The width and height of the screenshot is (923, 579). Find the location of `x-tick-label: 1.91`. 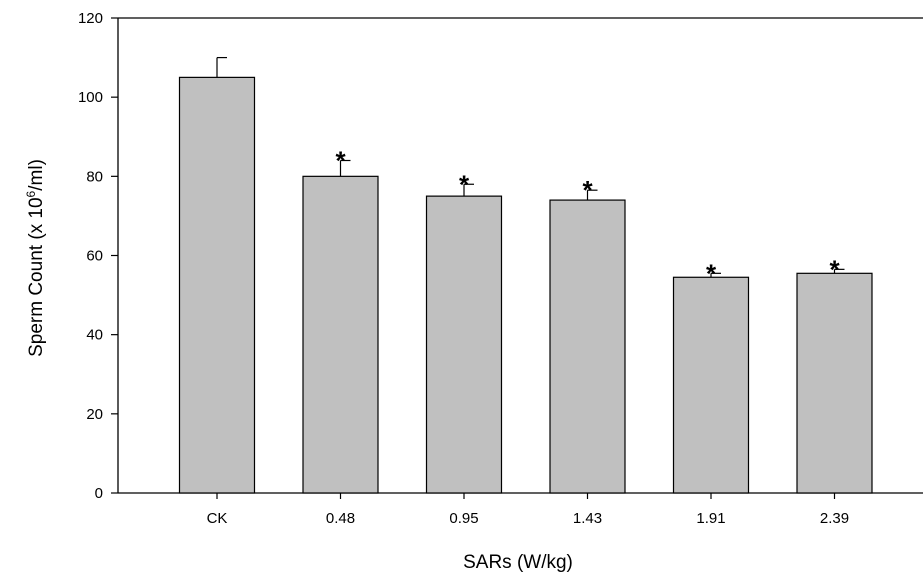

x-tick-label: 1.91 is located at coordinates (710, 518).